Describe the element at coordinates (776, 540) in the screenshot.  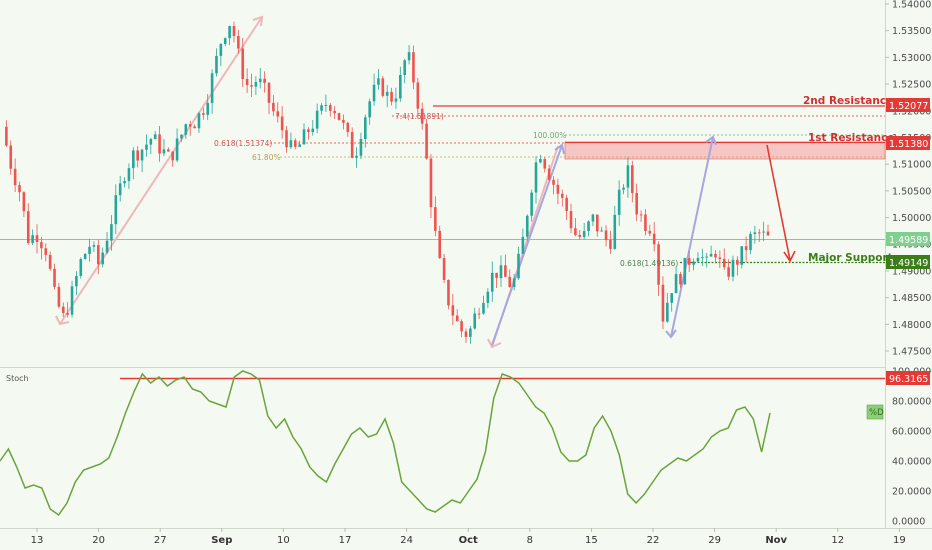
I see `time-tick-label: Nov` at that location.